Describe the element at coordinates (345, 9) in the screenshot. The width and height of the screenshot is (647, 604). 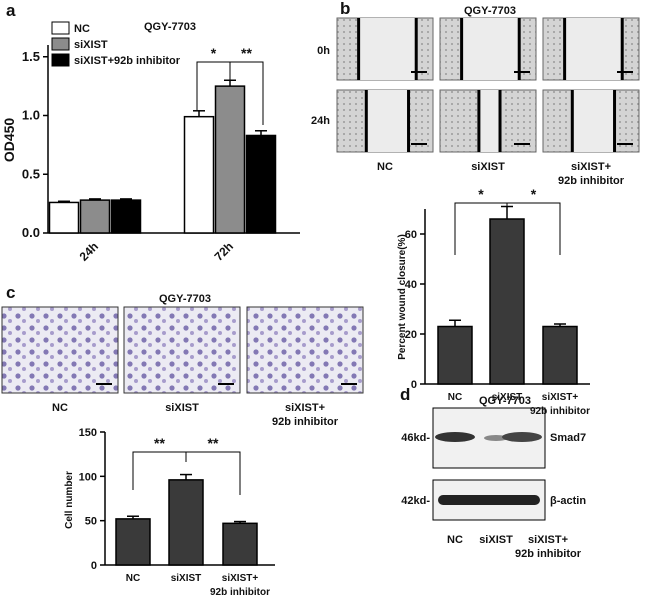
I see `panel-label: b` at that location.